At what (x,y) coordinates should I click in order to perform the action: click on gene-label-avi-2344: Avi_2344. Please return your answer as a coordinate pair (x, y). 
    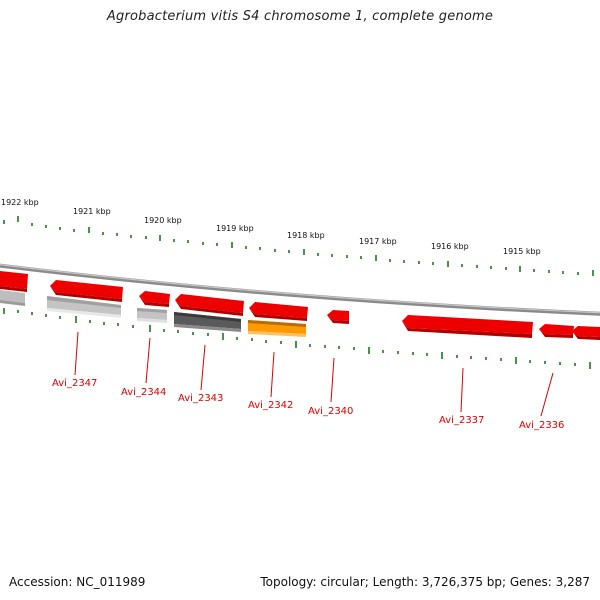
    Looking at the image, I should click on (143, 392).